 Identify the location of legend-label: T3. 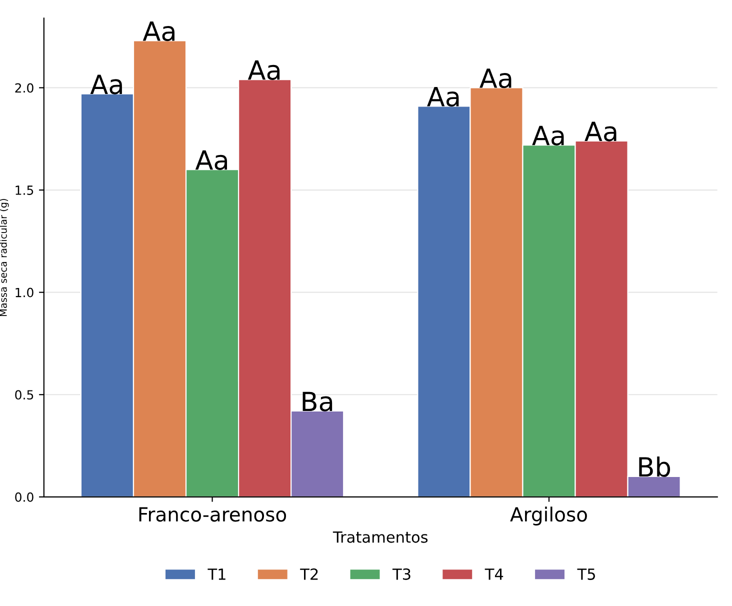
(401, 574).